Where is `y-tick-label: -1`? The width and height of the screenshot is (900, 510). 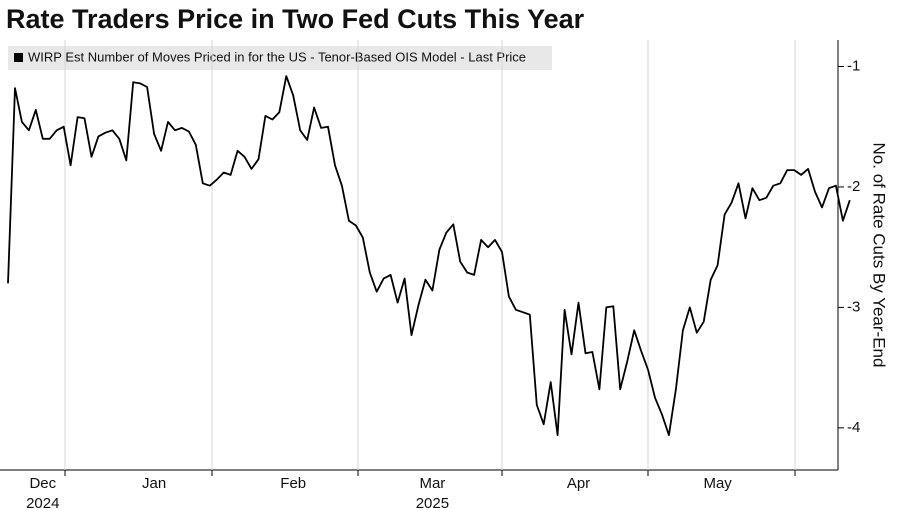 y-tick-label: -1 is located at coordinates (853, 65).